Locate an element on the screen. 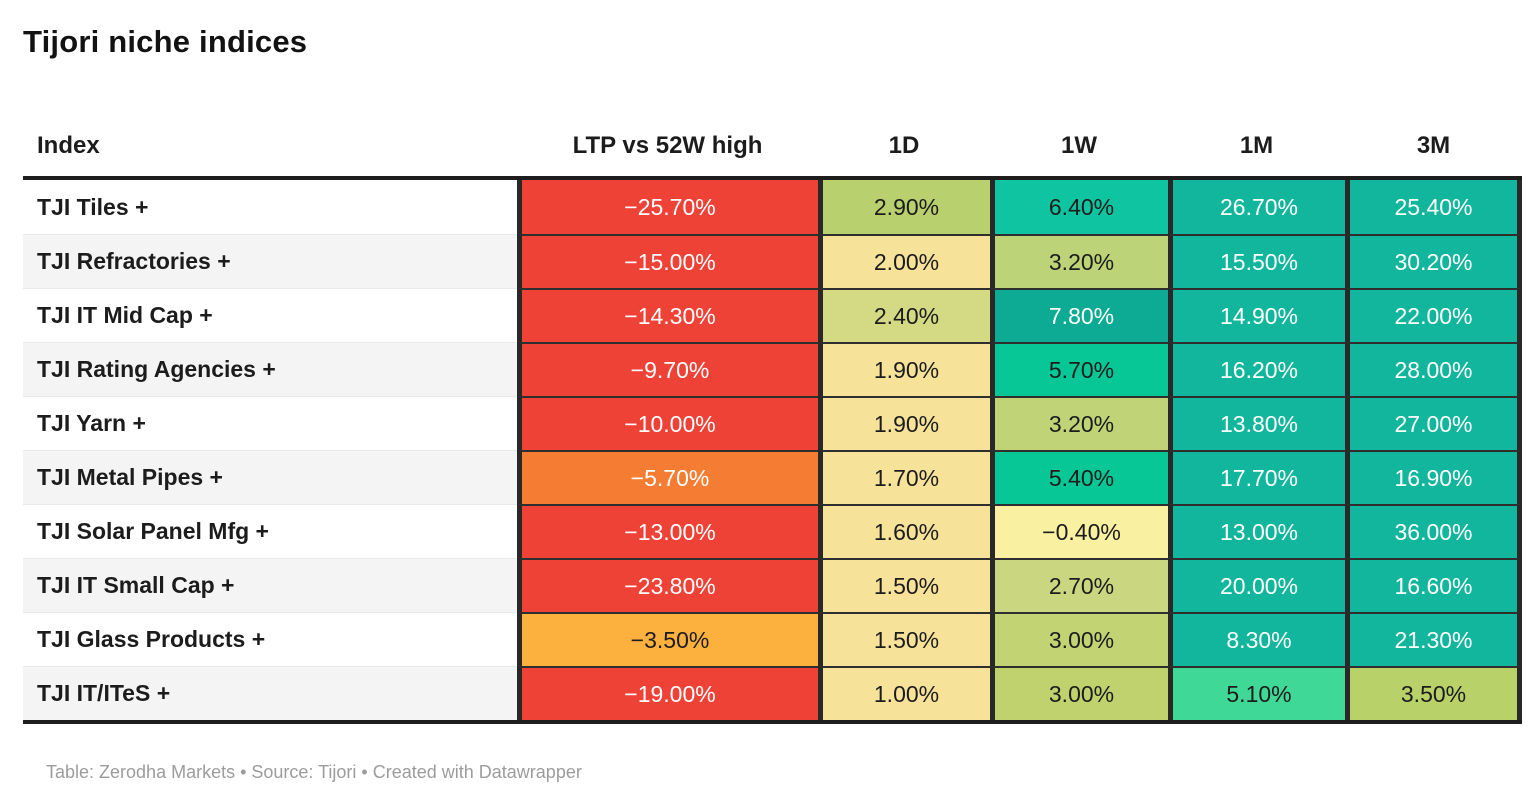  cell-3m: 22.00% is located at coordinates (1433, 315).